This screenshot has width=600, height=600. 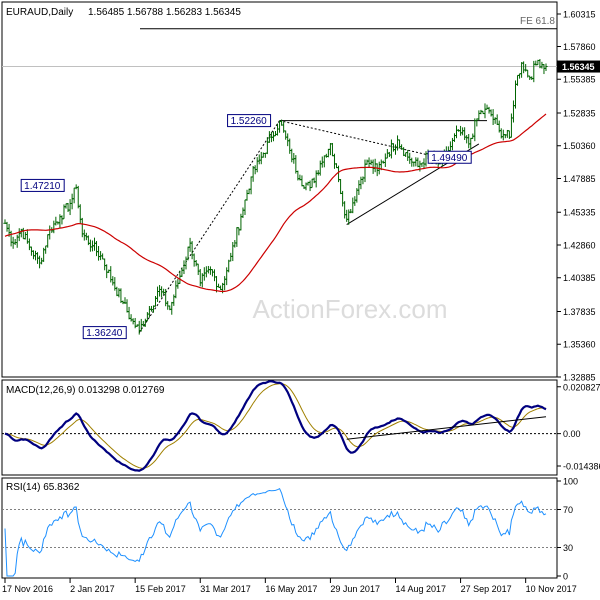 What do you see at coordinates (581, 387) in the screenshot?
I see `macd-axis-label: 0.020827` at bounding box center [581, 387].